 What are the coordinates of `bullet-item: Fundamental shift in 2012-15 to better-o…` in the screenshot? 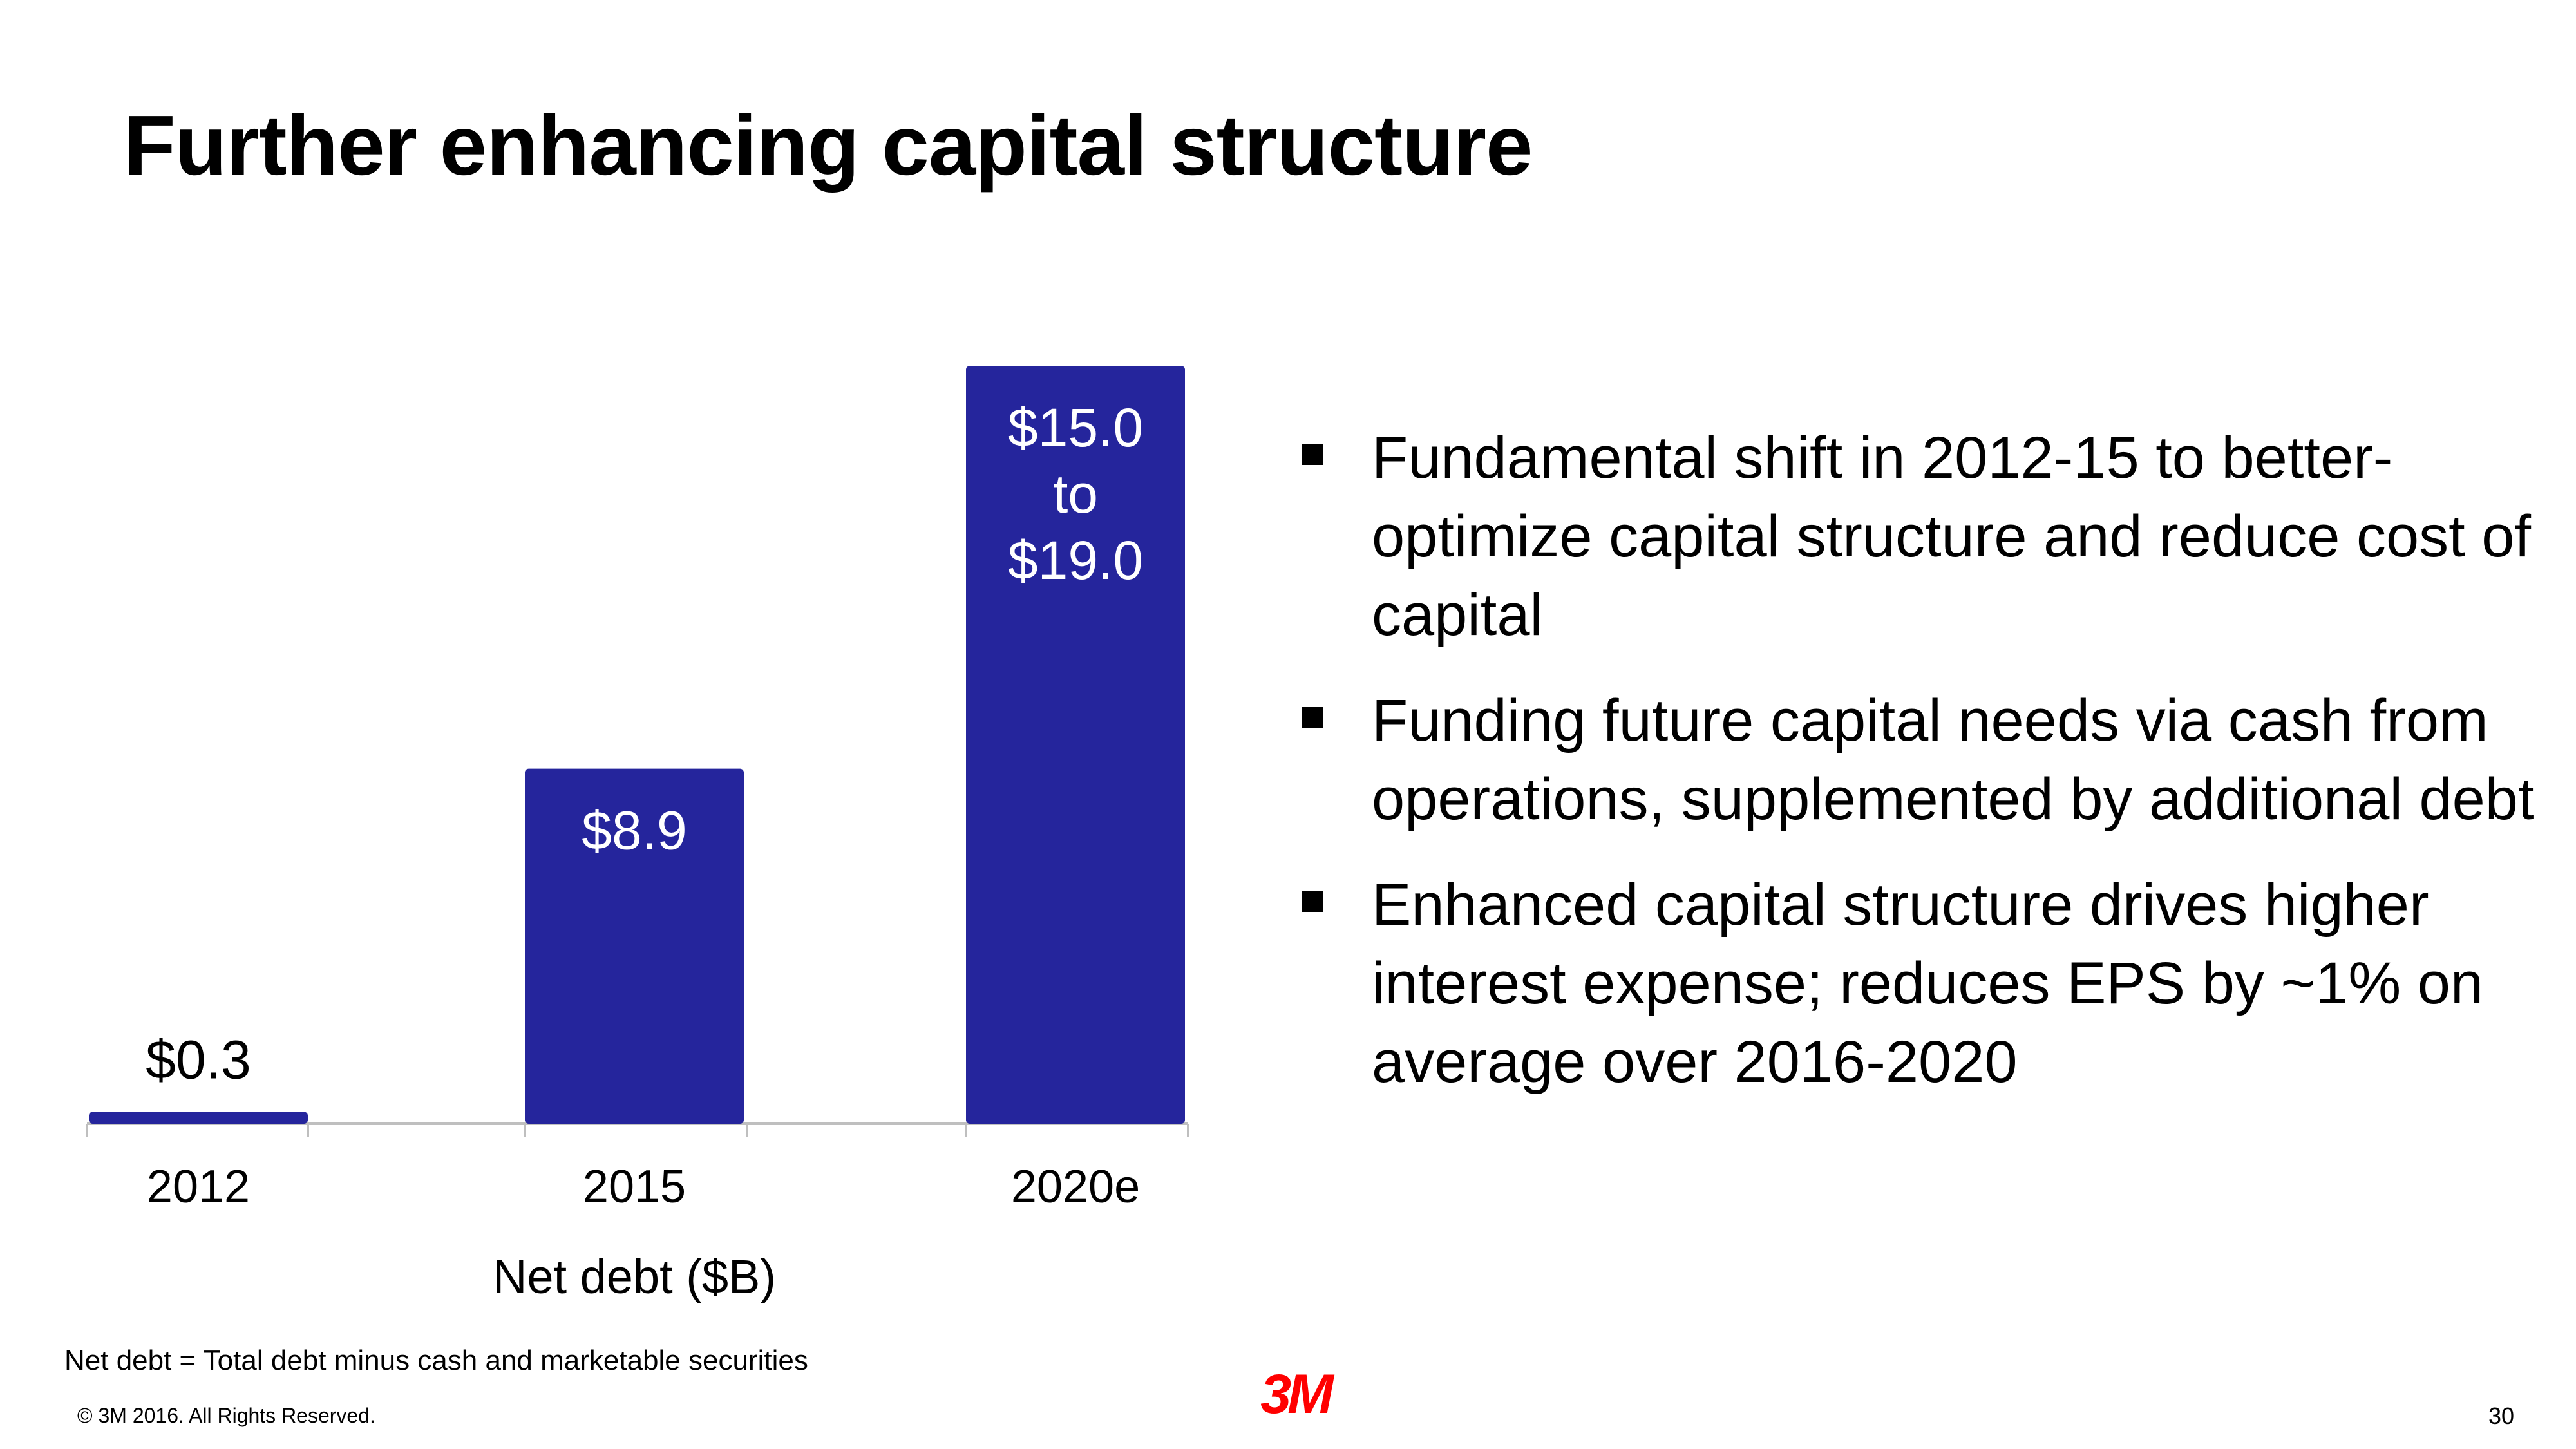 It's located at (1925, 537).